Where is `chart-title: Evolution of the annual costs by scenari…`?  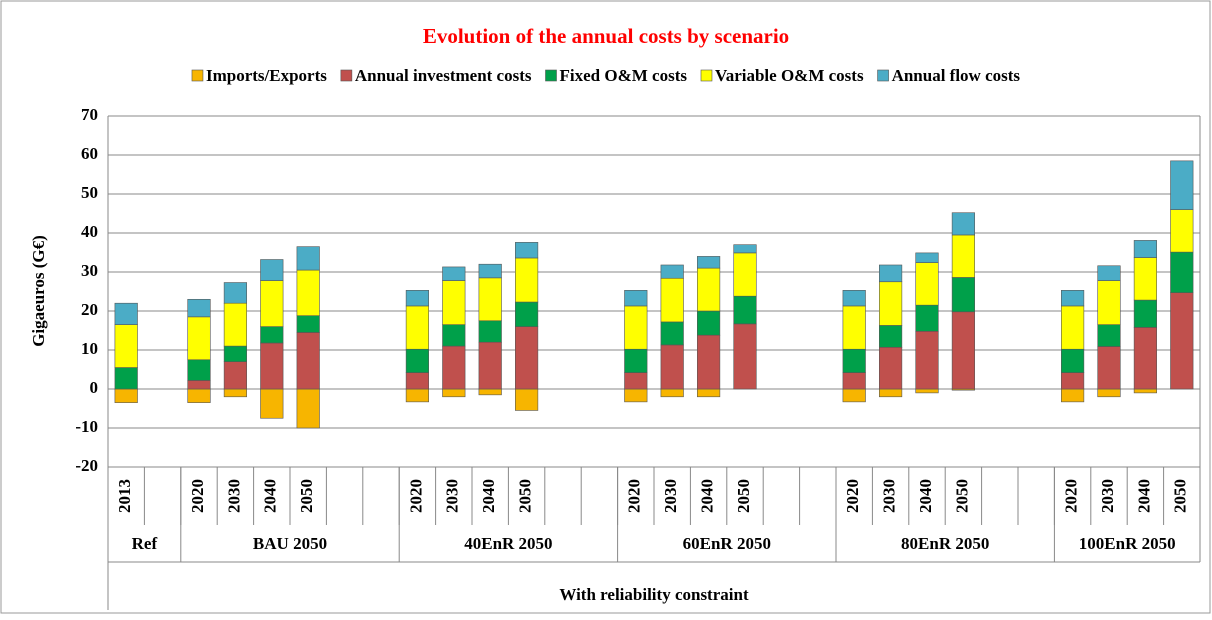
chart-title: Evolution of the annual costs by scenari… is located at coordinates (606, 36).